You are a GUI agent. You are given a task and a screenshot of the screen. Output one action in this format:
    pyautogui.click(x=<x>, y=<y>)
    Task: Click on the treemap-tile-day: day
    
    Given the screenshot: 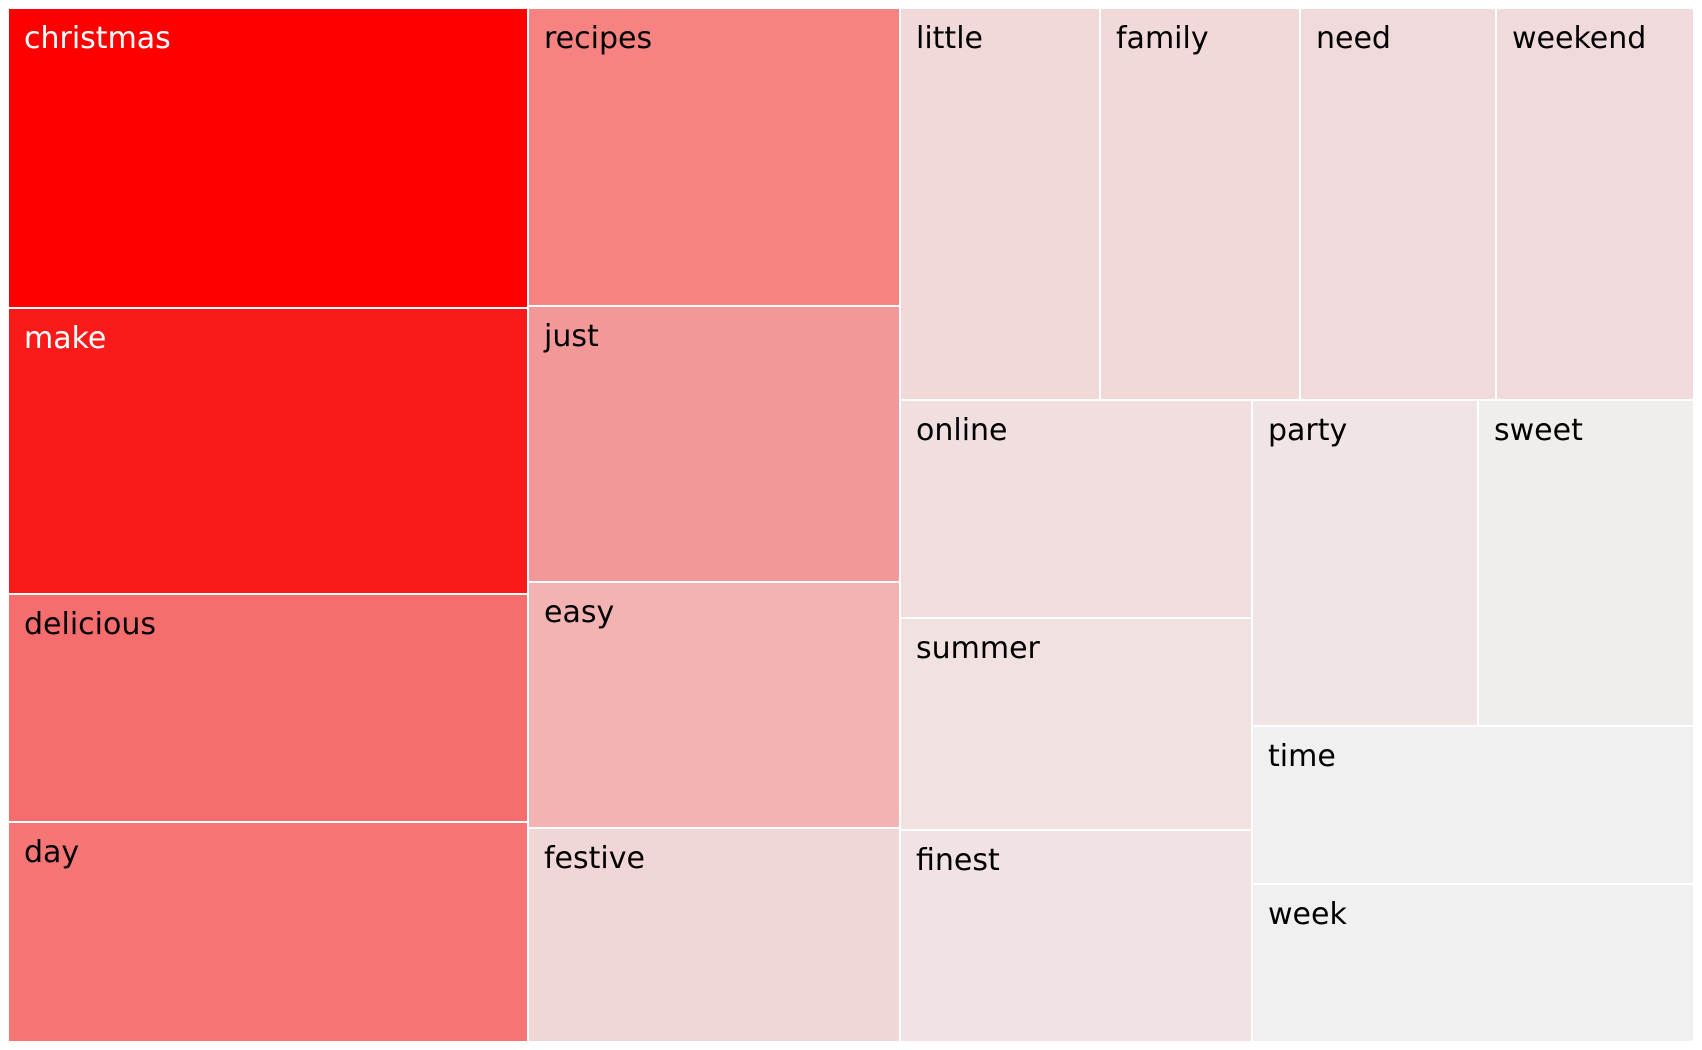 What is the action you would take?
    pyautogui.click(x=268, y=932)
    